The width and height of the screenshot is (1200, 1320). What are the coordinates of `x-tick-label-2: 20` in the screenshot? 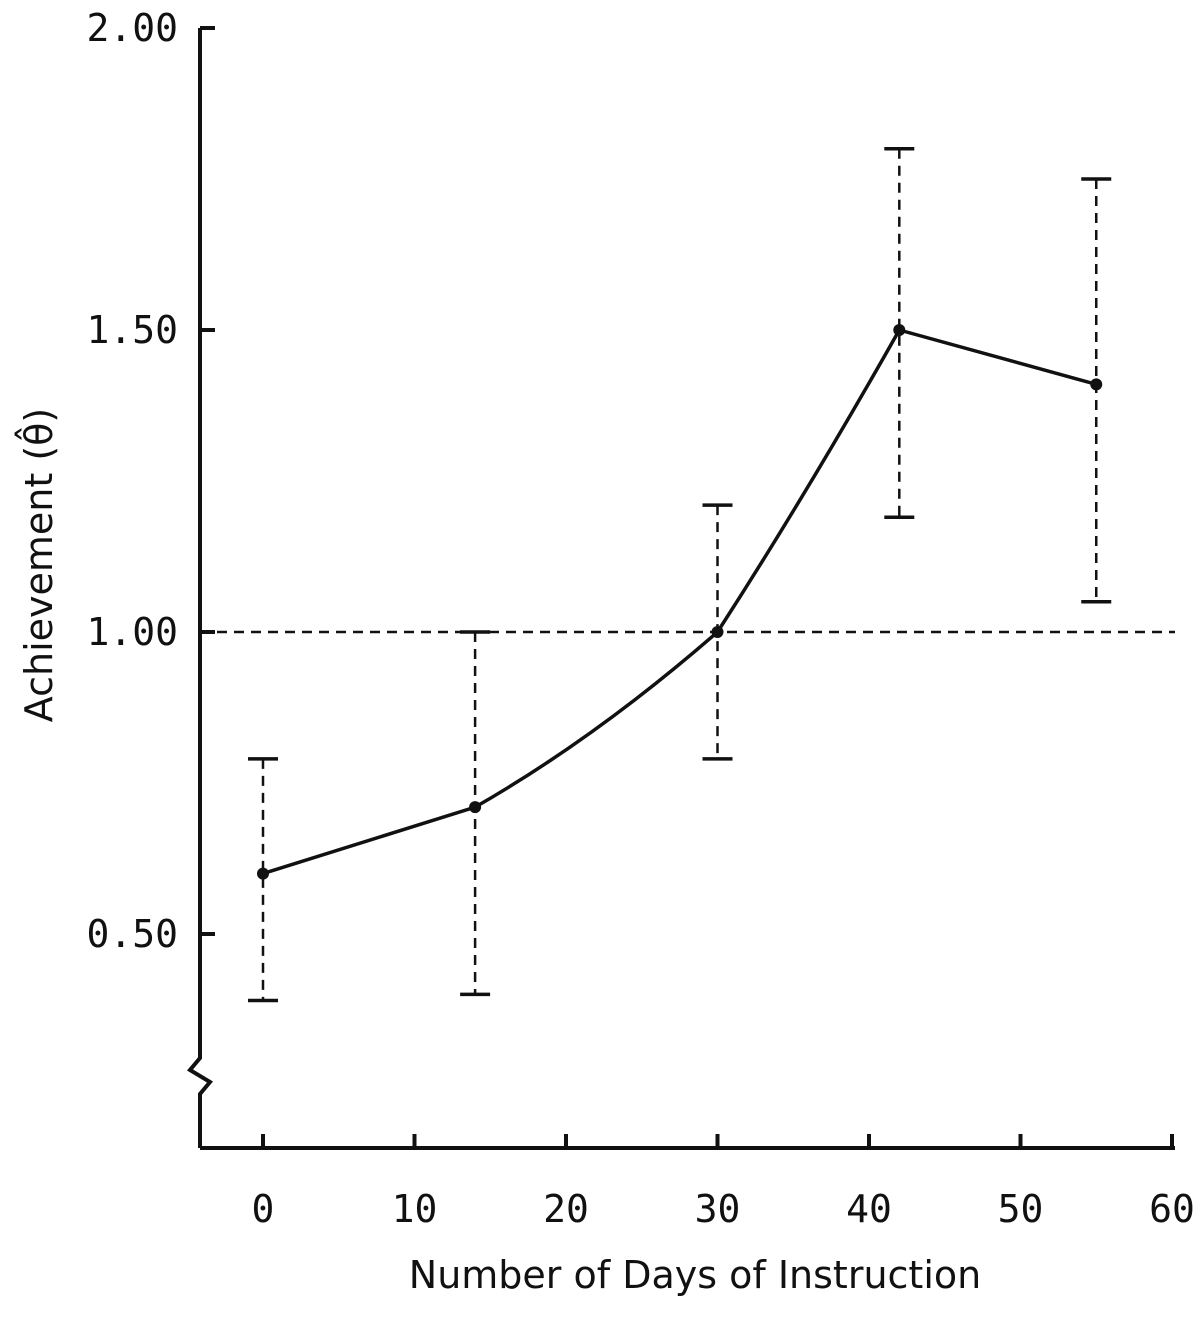 It's located at (566, 1209).